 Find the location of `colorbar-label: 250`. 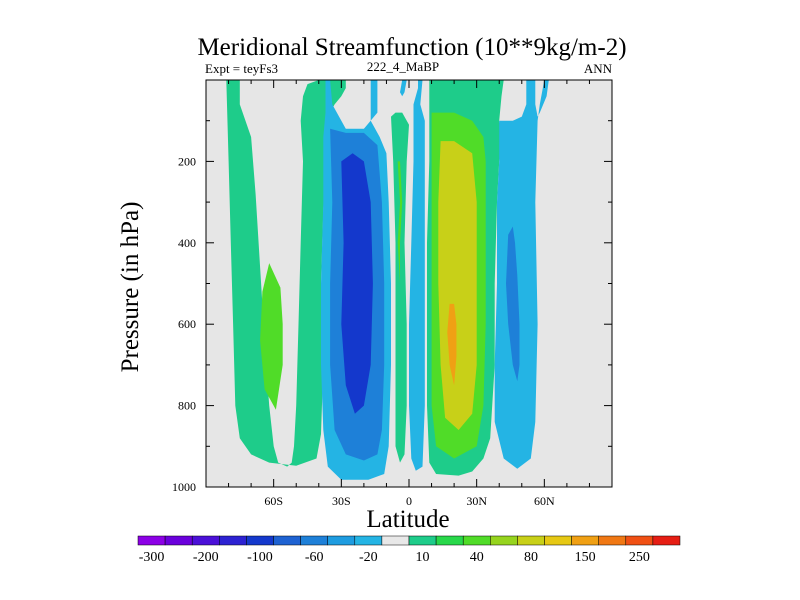

colorbar-label: 250 is located at coordinates (639, 557).